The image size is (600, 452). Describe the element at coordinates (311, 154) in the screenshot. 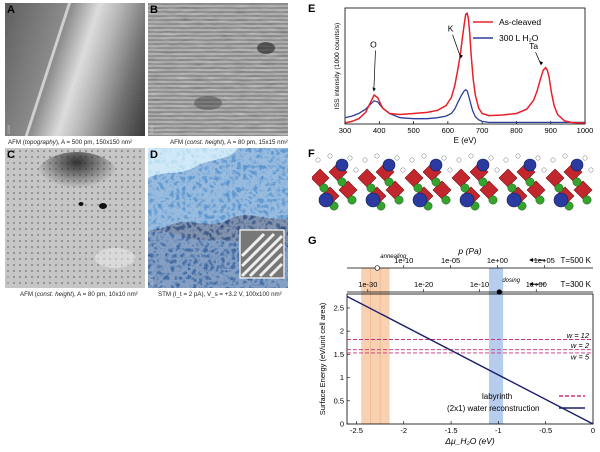

I see `panel-f-label: F` at that location.